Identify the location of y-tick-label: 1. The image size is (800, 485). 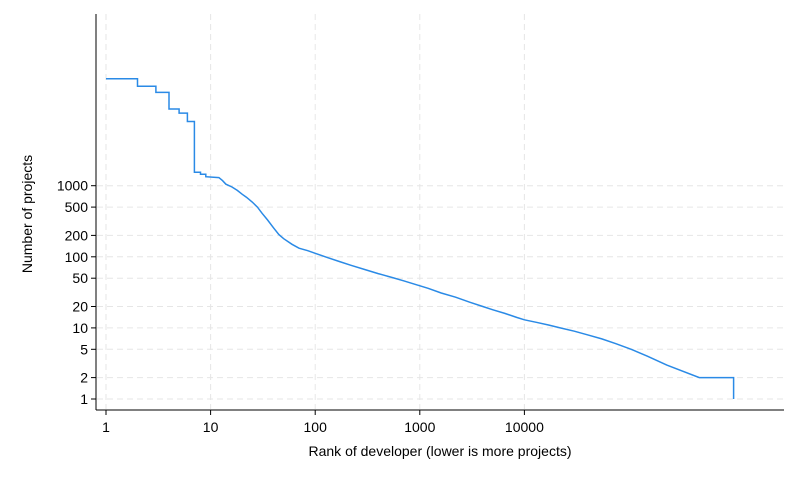
(84, 399).